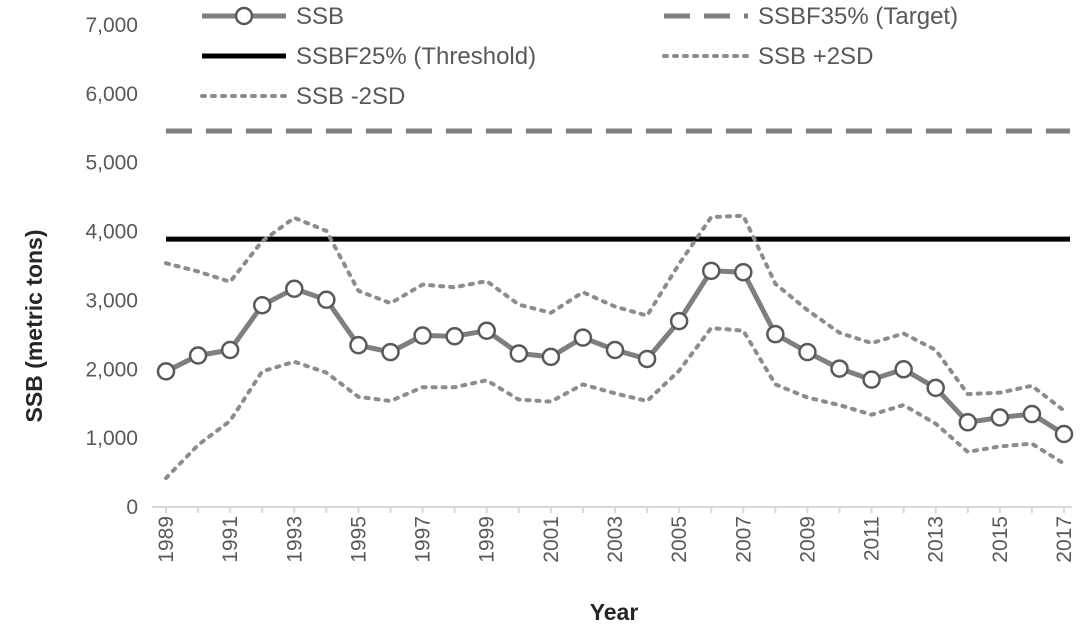 The image size is (1081, 628). Describe the element at coordinates (132, 507) in the screenshot. I see `y-tick-label: 0` at that location.